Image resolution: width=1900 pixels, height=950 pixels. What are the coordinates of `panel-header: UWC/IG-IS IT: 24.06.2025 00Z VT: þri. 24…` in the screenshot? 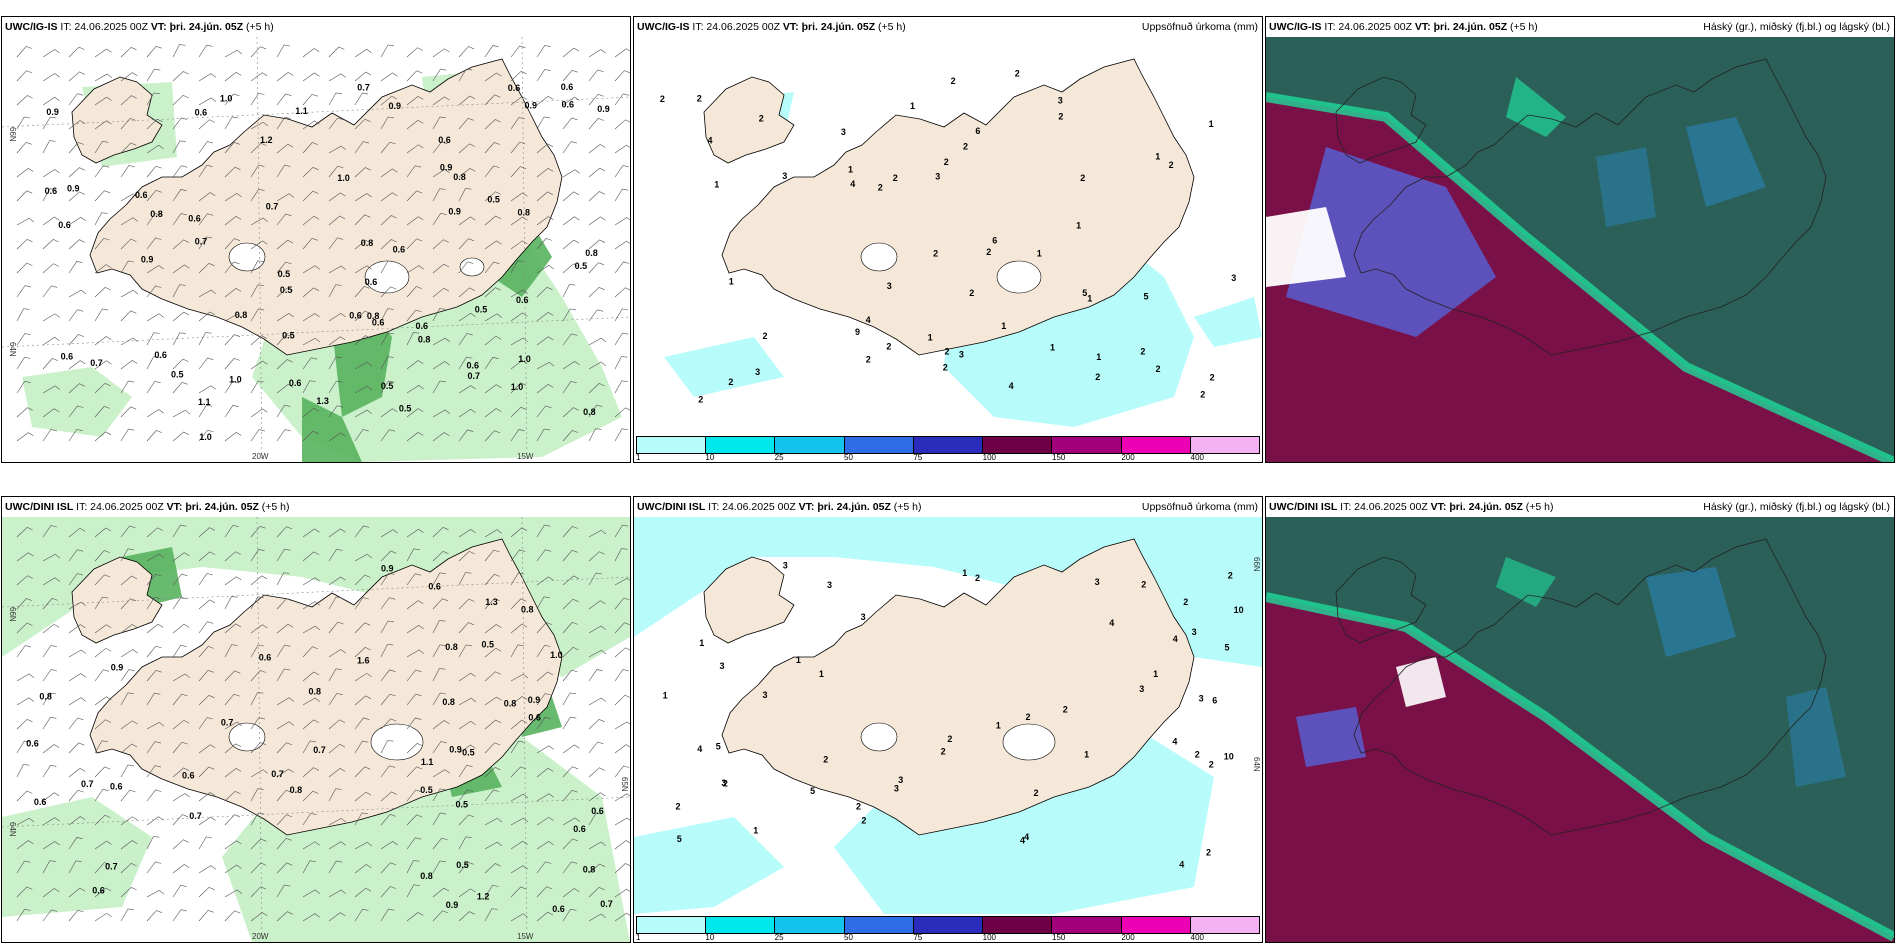 It's located at (948, 27).